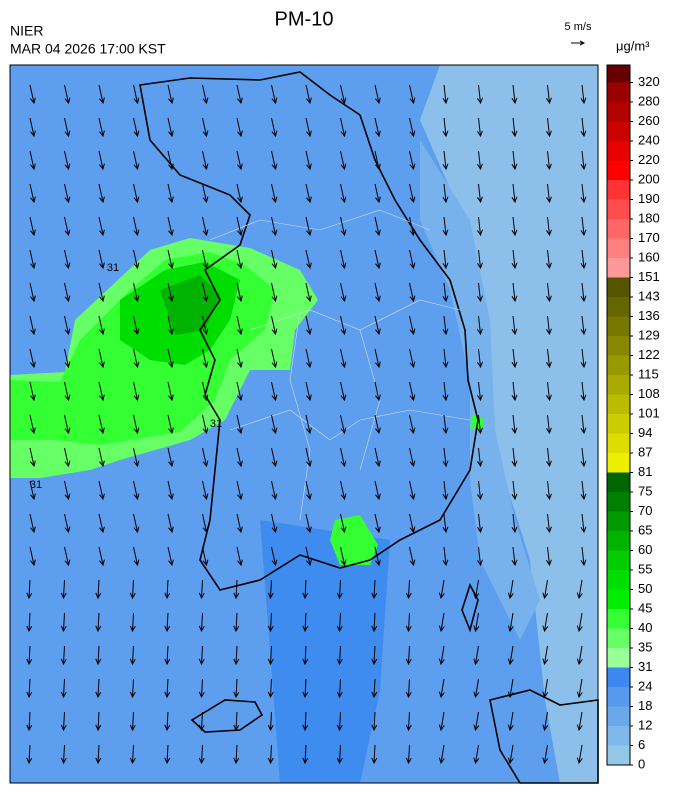 This screenshot has width=673, height=795. Describe the element at coordinates (645, 529) in the screenshot. I see `colorbar-label: 65` at that location.